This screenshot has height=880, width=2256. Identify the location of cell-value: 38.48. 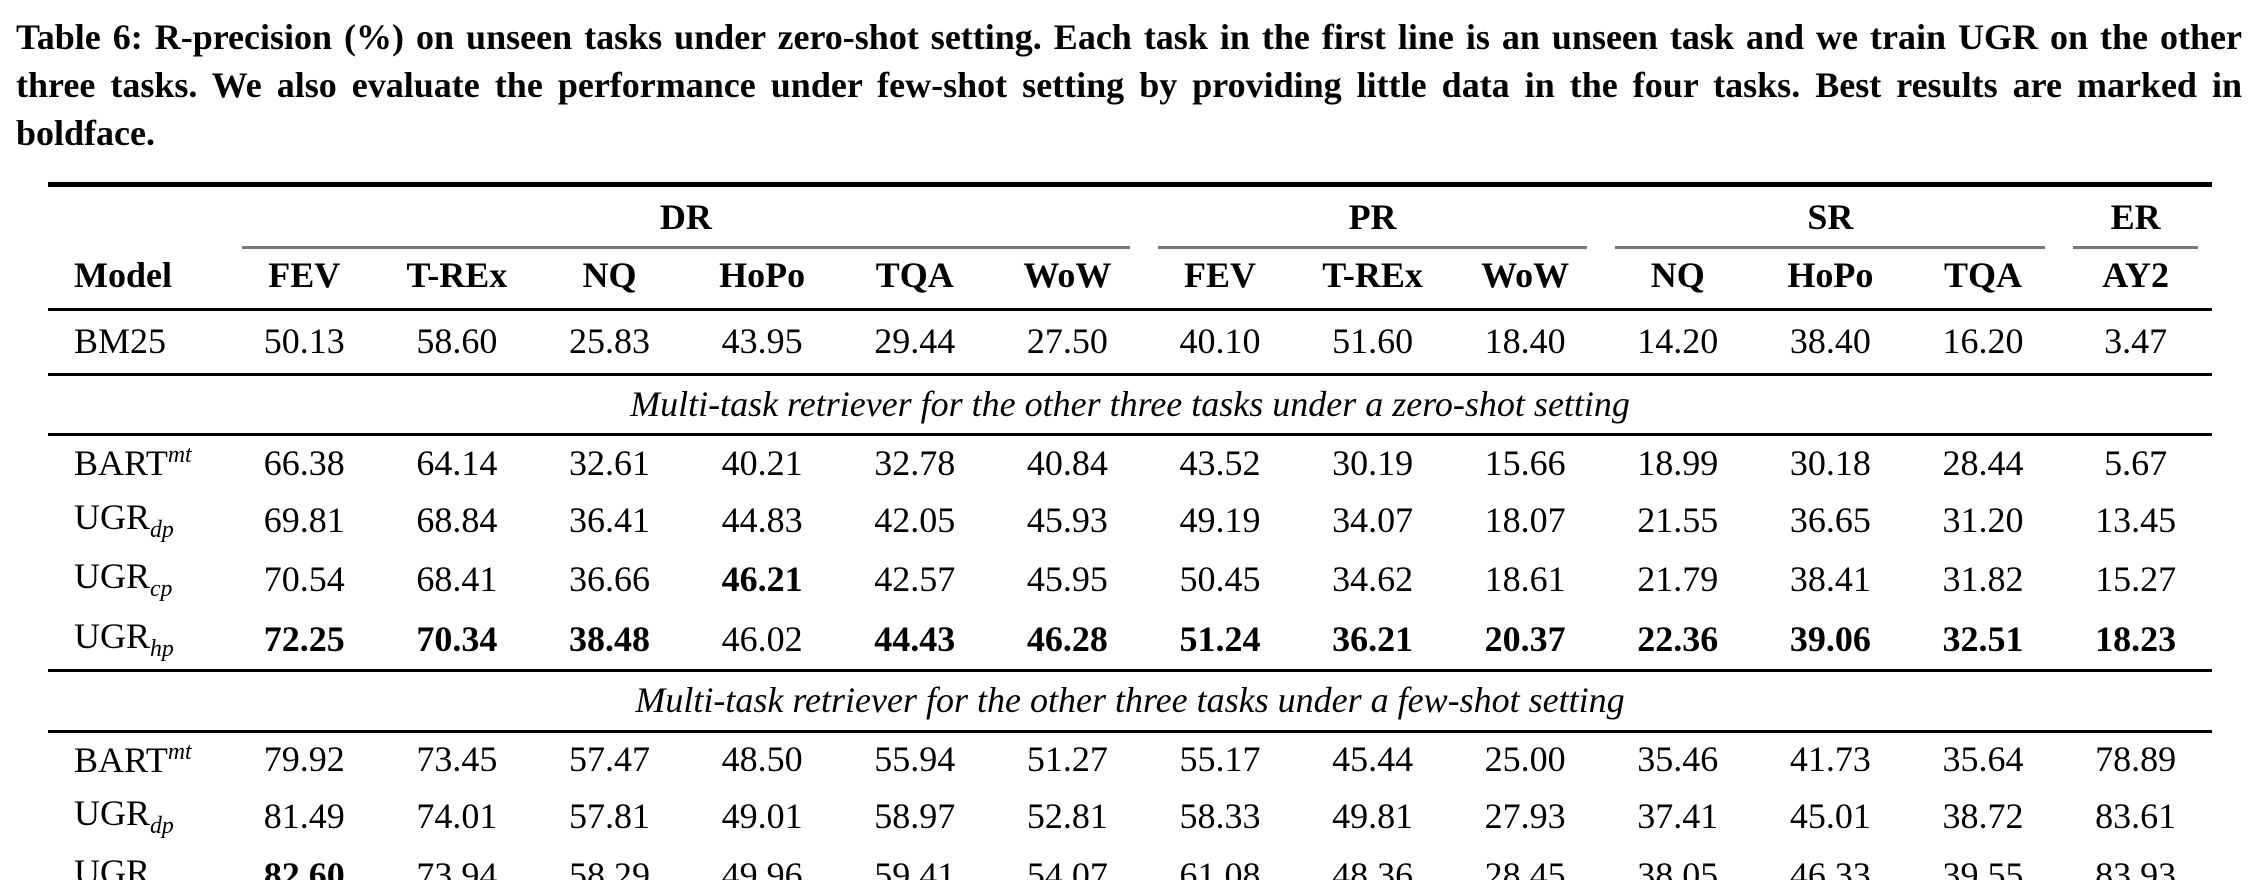
(610, 638).